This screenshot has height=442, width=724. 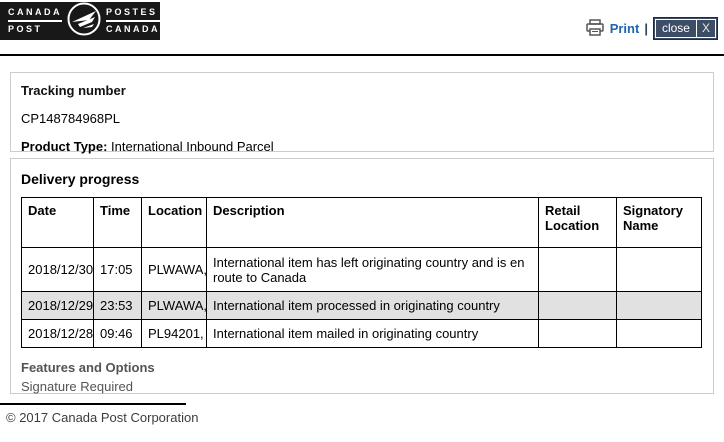 I want to click on column-header-date: Date, so click(x=57, y=222).